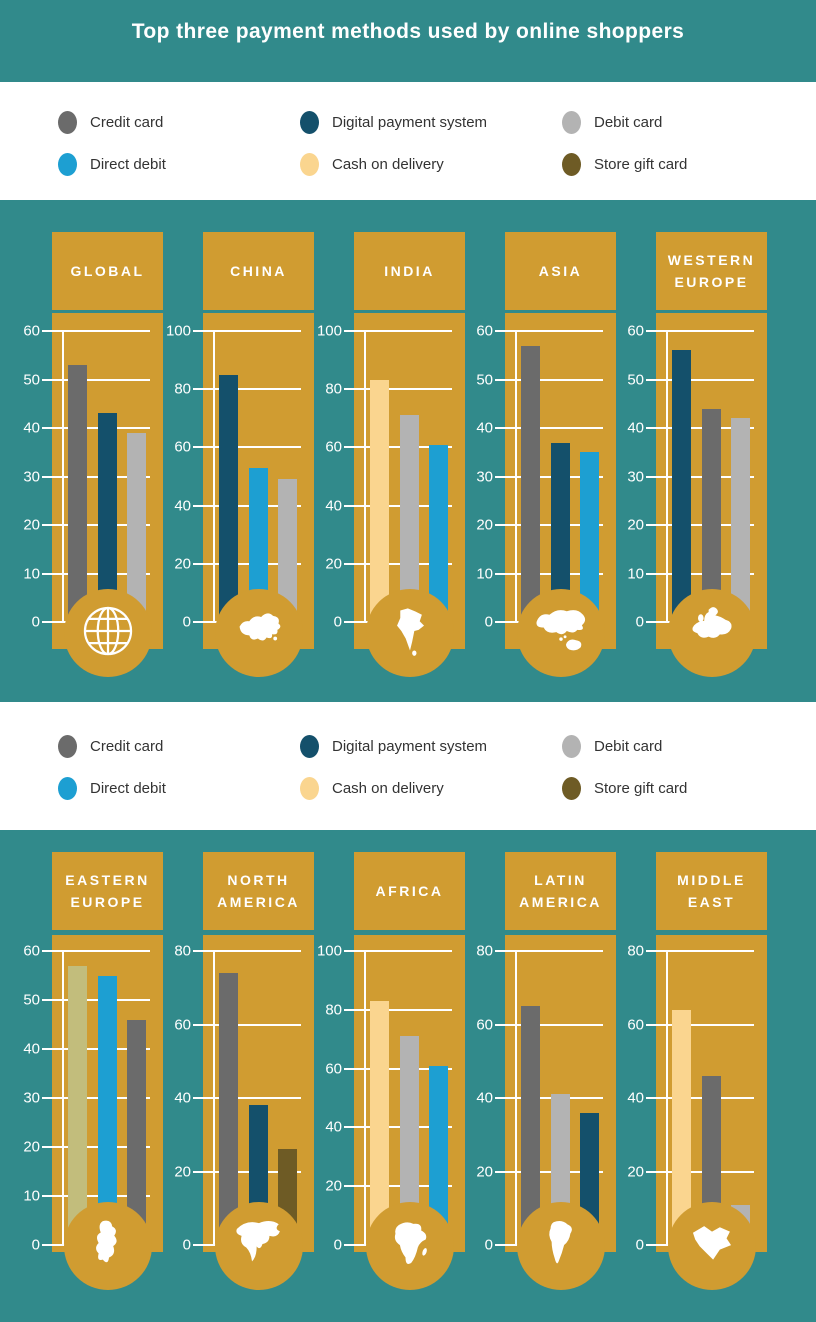  What do you see at coordinates (77, 1108) in the screenshot?
I see `bar-eastern-europe-unlabeled` at bounding box center [77, 1108].